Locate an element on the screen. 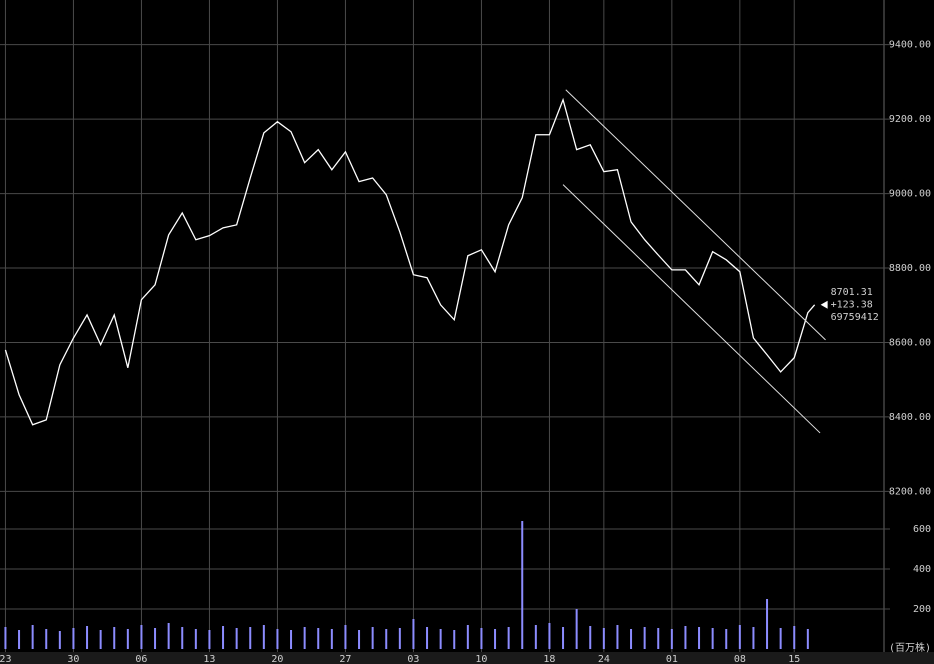  x-tick-label: 06 is located at coordinates (141, 659).